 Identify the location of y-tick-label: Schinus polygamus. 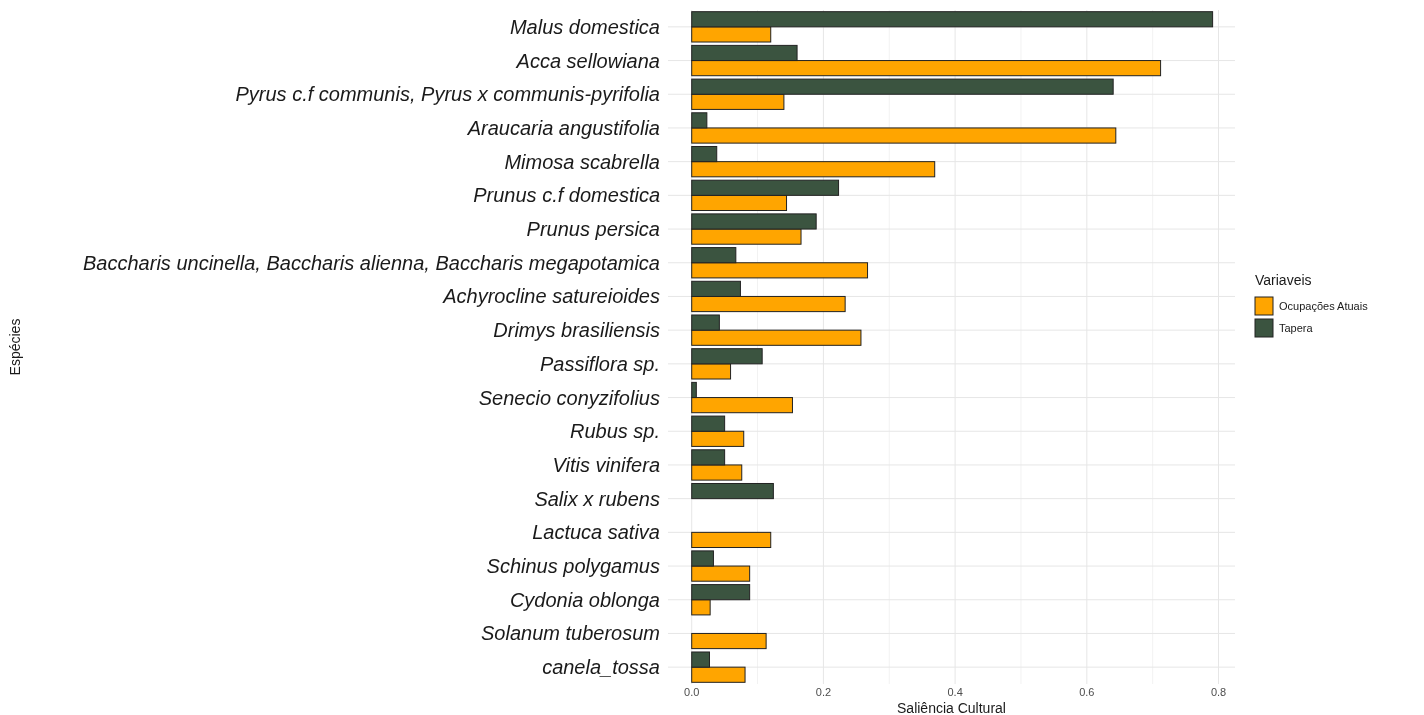
(573, 566).